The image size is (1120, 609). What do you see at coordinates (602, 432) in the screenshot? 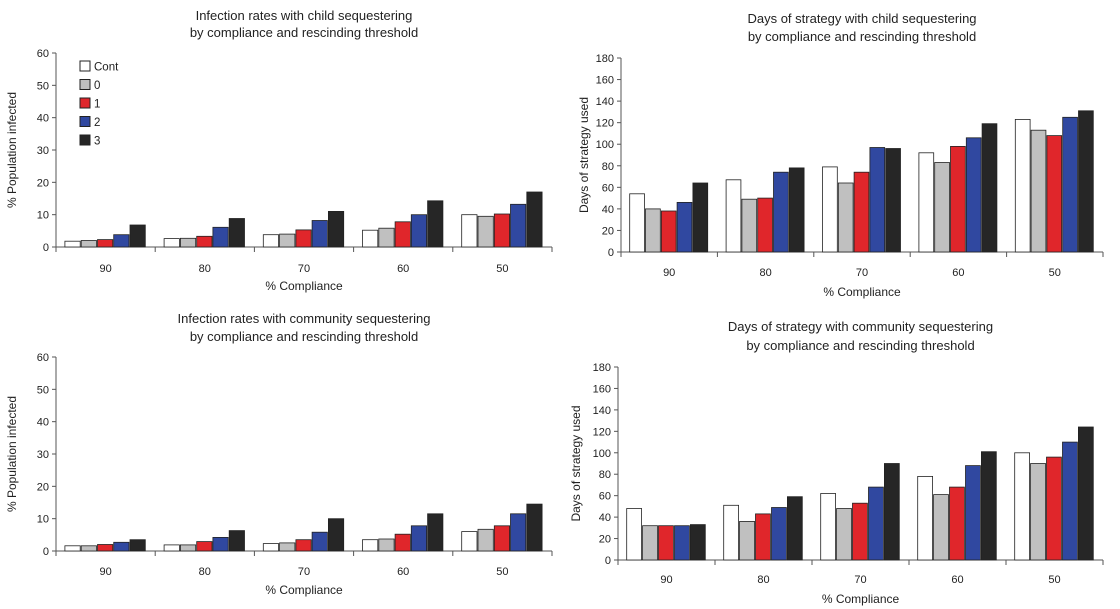
I see `y-tick-label: 120` at bounding box center [602, 432].